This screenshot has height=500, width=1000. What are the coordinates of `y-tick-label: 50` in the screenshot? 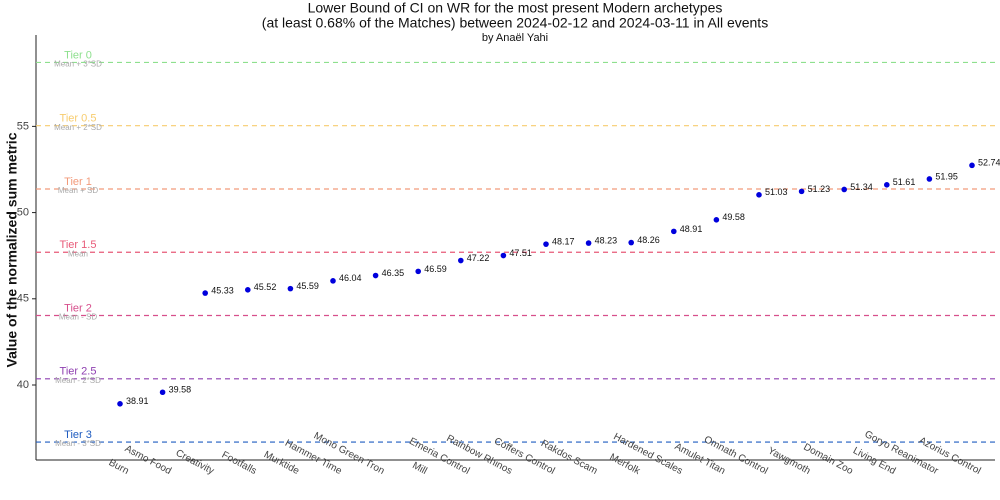 It's located at (23, 212).